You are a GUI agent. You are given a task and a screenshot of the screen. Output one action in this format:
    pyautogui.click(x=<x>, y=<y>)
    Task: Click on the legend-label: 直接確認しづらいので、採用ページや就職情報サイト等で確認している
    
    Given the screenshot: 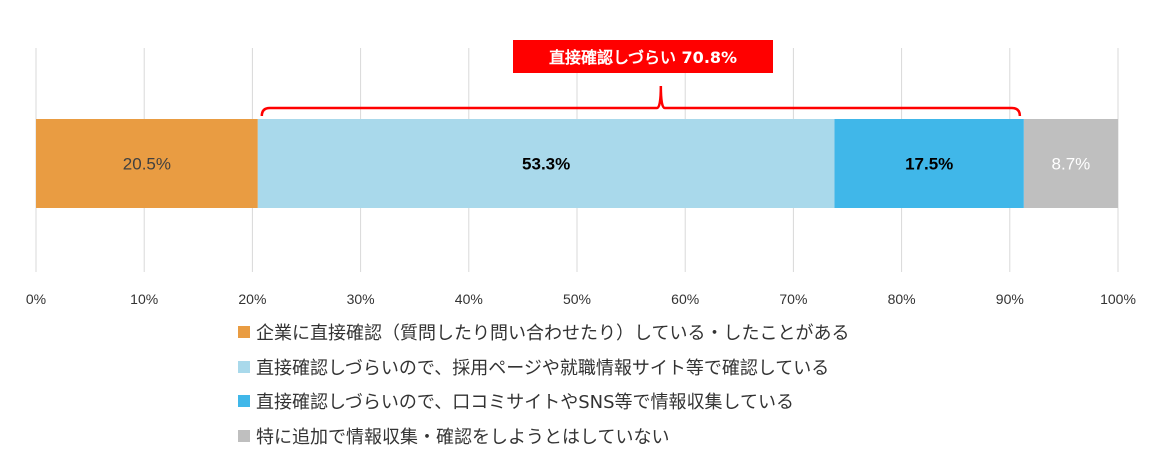 What is the action you would take?
    pyautogui.click(x=543, y=368)
    